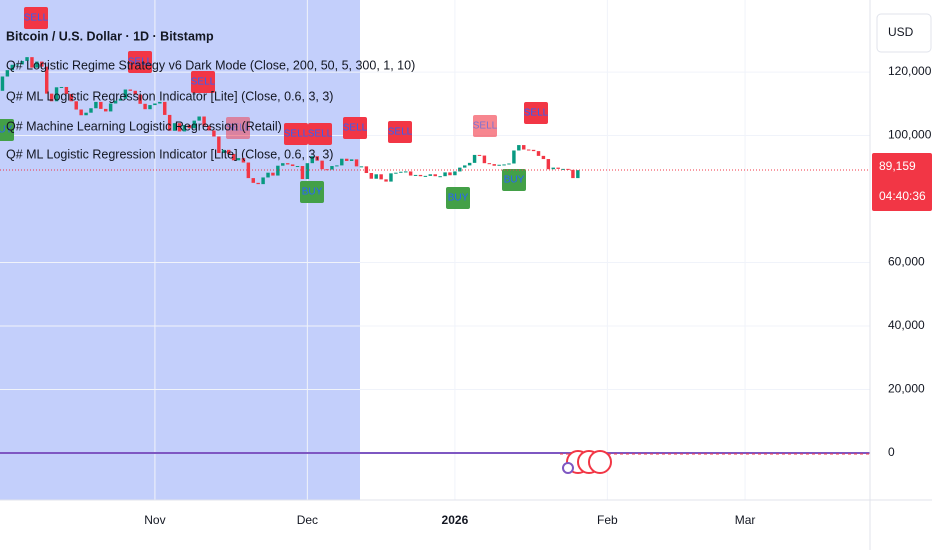 The image size is (932, 550). I want to click on currency-label: USD, so click(901, 32).